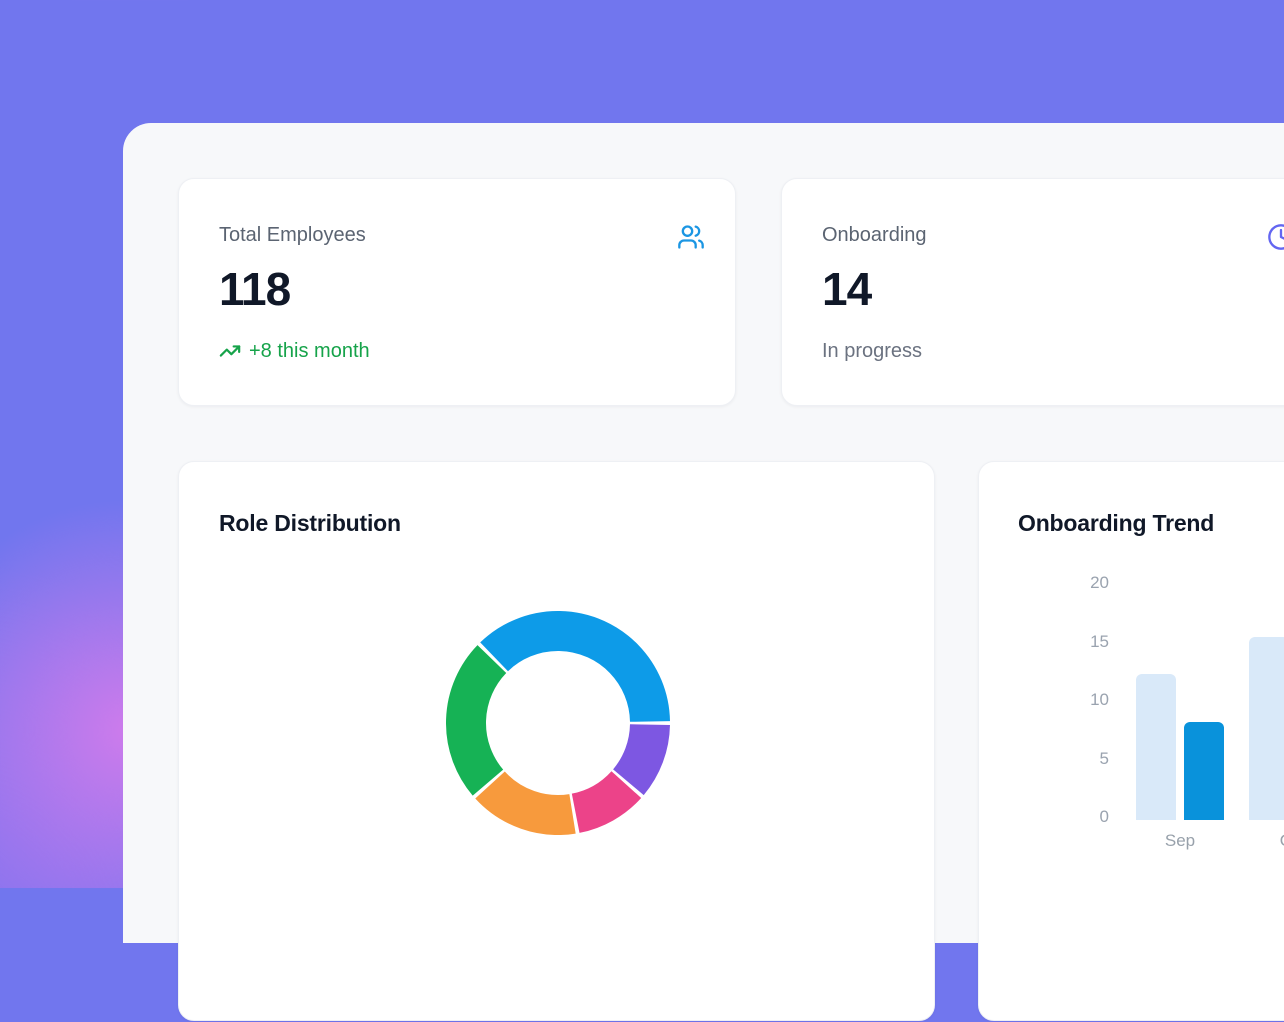 This screenshot has width=1284, height=1022. I want to click on x-axis-label-oct: Oct, so click(1266, 841).